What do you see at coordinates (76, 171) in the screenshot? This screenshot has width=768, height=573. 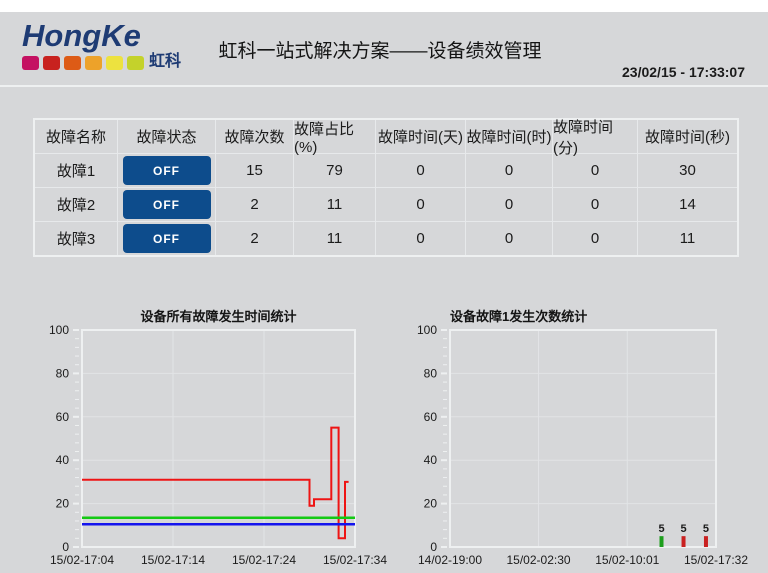 I see `fault-name: 故障1` at bounding box center [76, 171].